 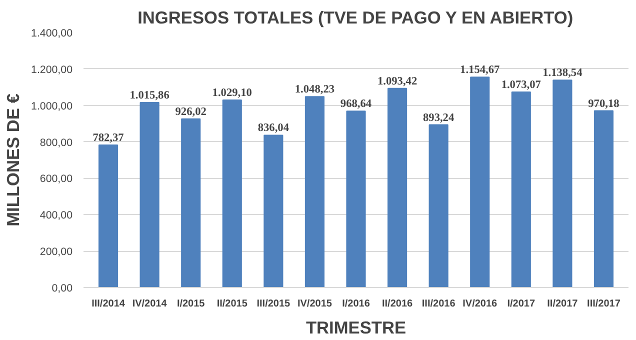 What do you see at coordinates (562, 304) in the screenshot?
I see `x-tick-label: II/2017` at bounding box center [562, 304].